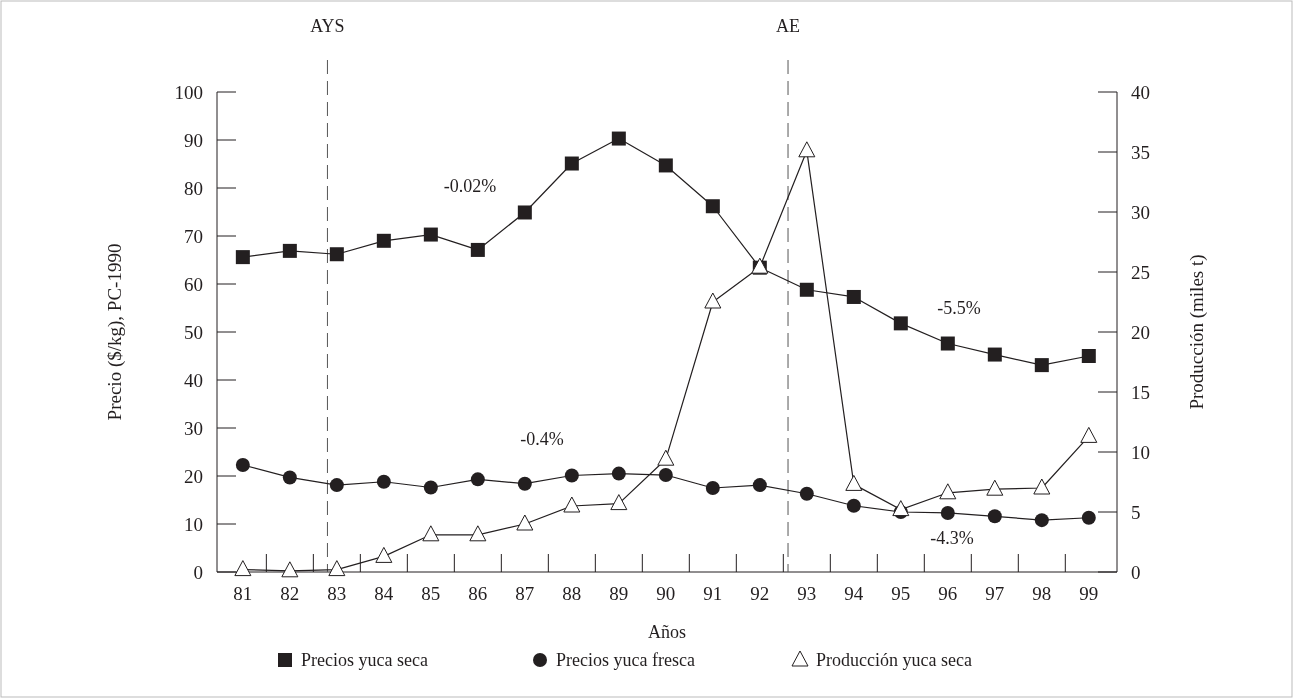  Describe the element at coordinates (1140, 152) in the screenshot. I see `y2-tick-label: 35` at that location.